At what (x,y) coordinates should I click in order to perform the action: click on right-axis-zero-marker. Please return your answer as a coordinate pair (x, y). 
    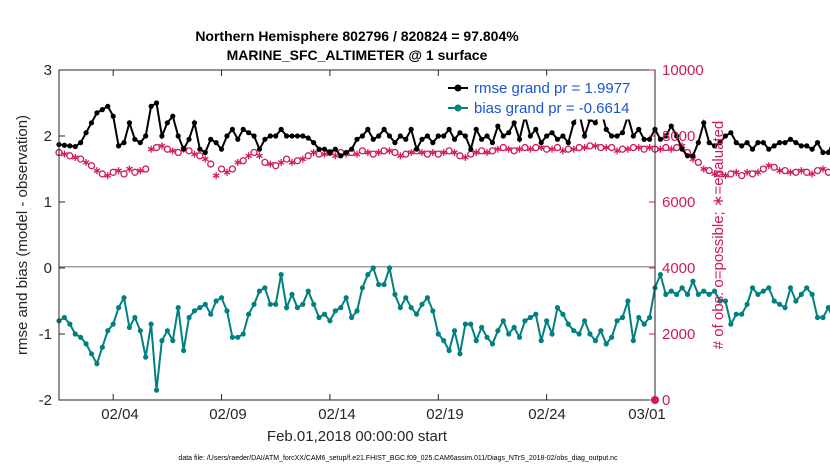
    Looking at the image, I should click on (655, 400).